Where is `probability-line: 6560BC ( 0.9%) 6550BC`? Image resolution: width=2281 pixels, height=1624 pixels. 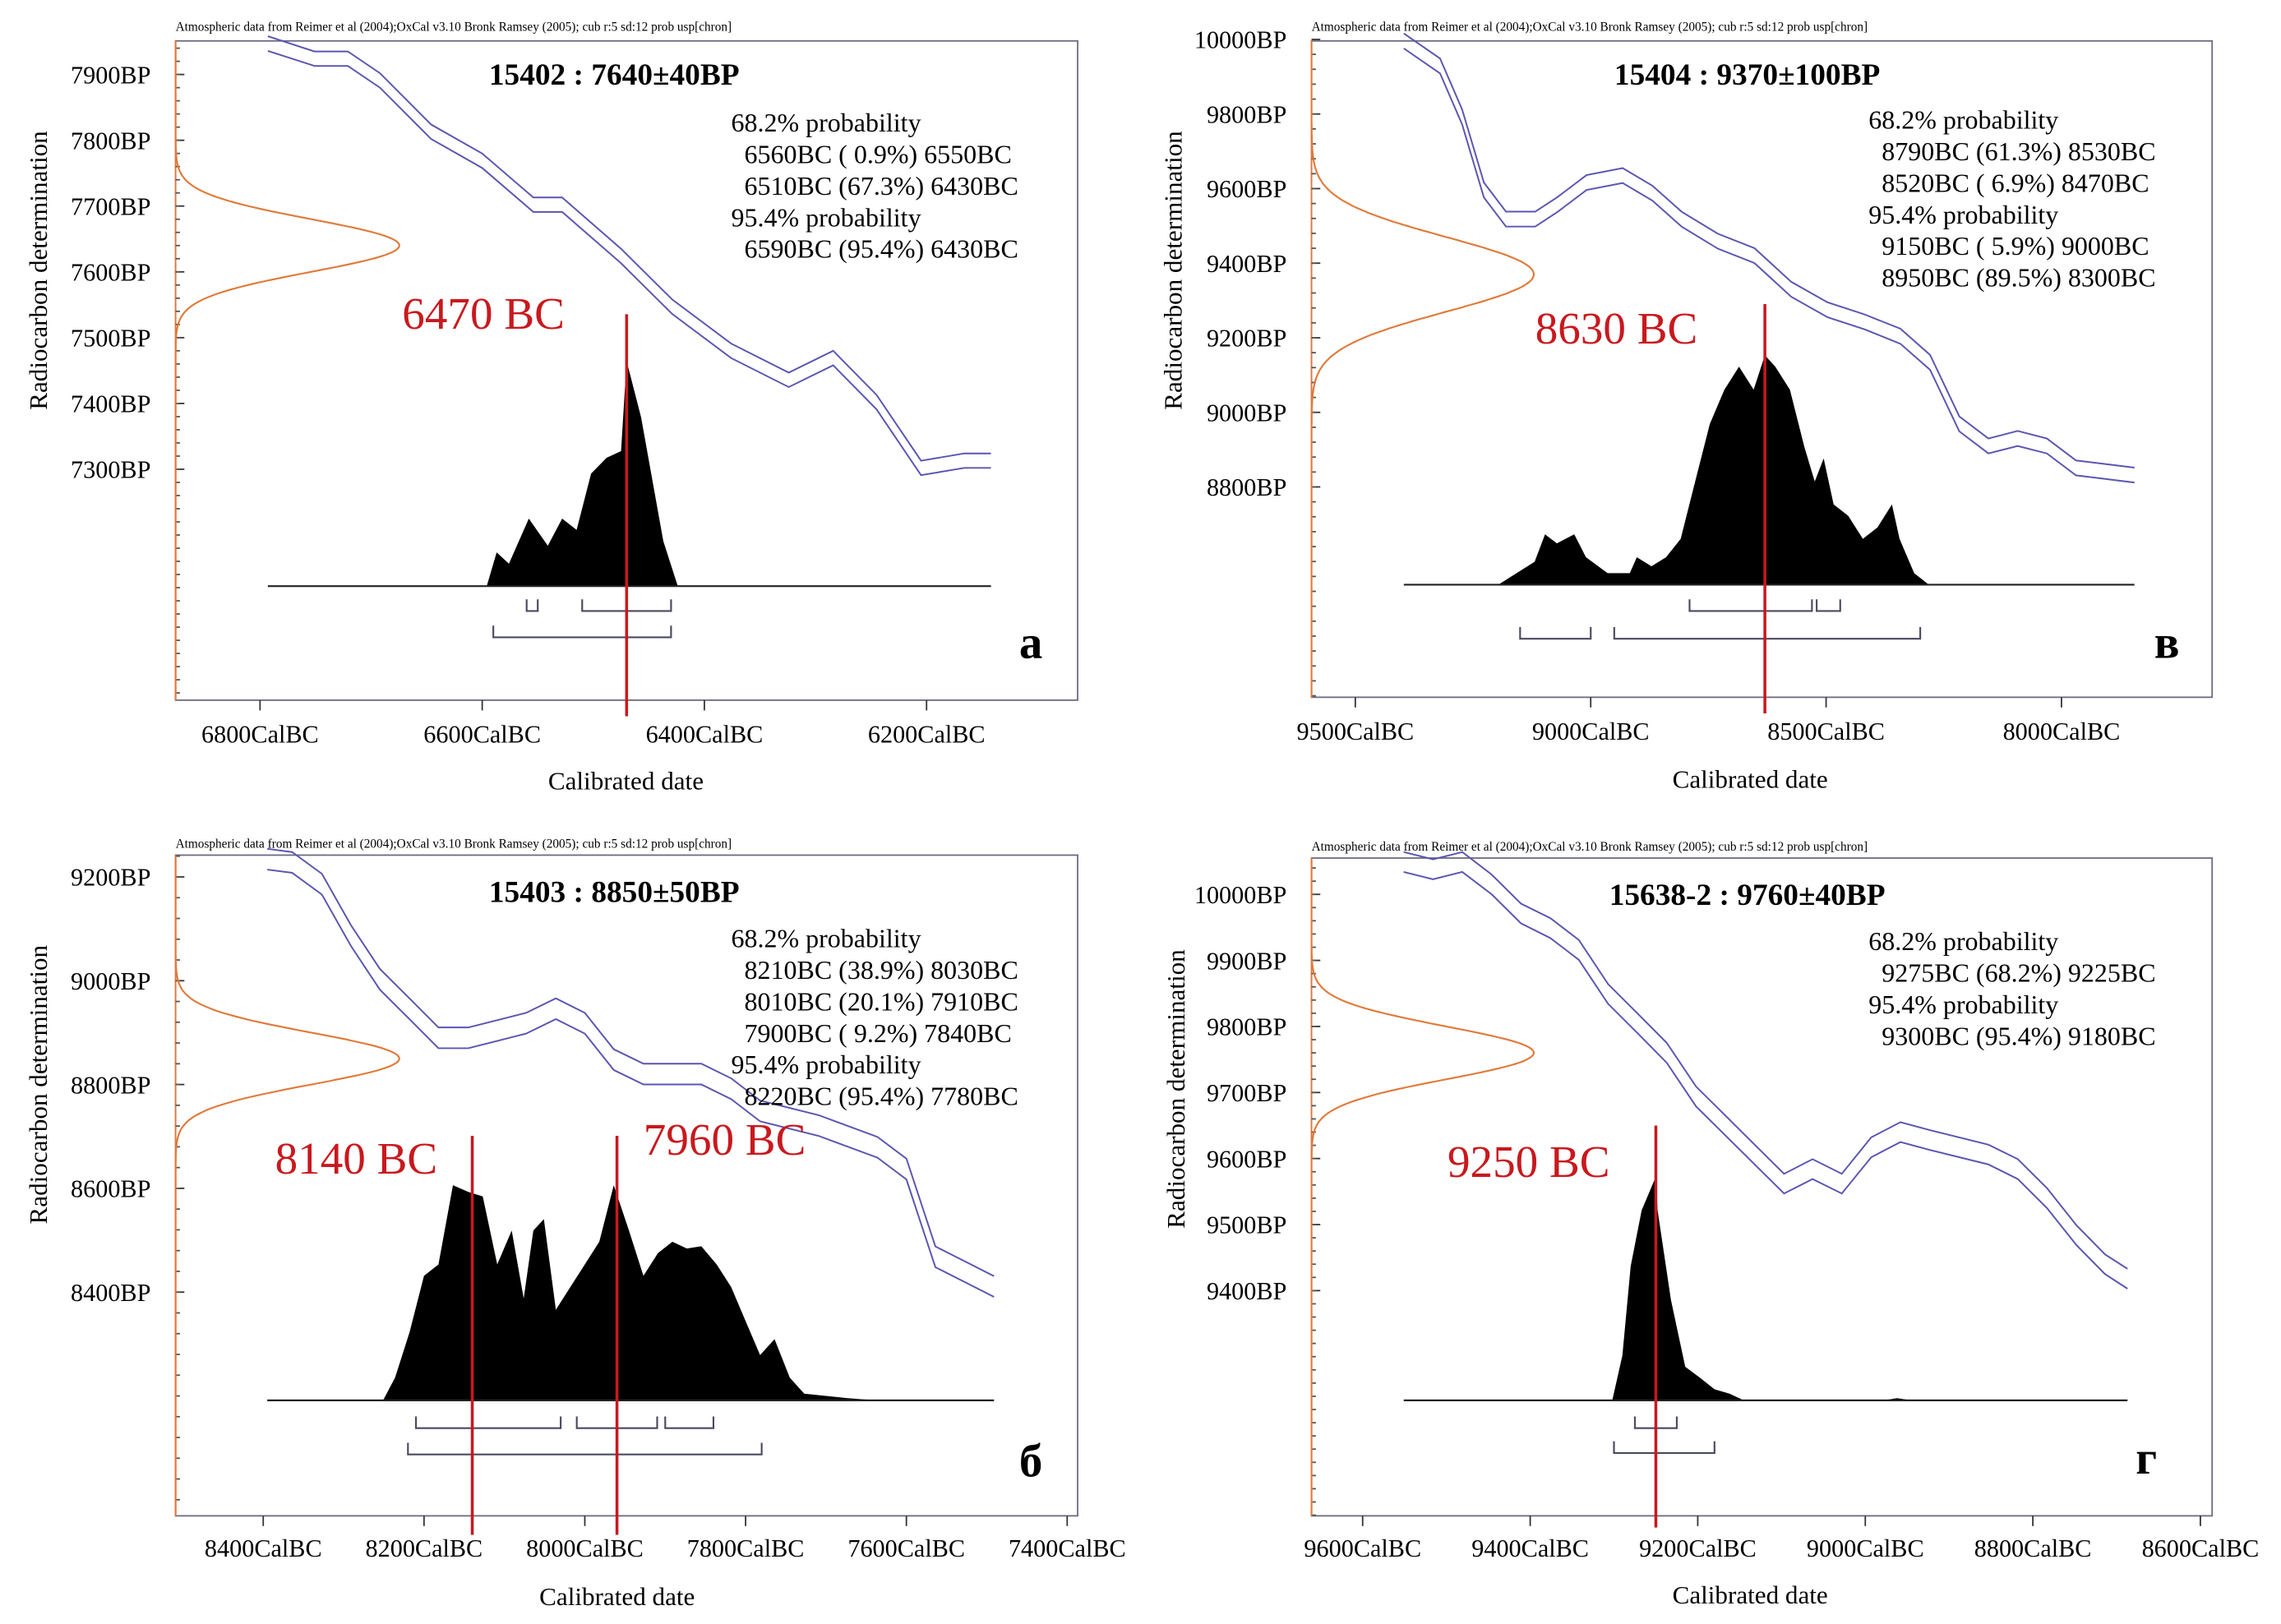
probability-line: 6560BC ( 0.9%) 6550BC is located at coordinates (871, 153).